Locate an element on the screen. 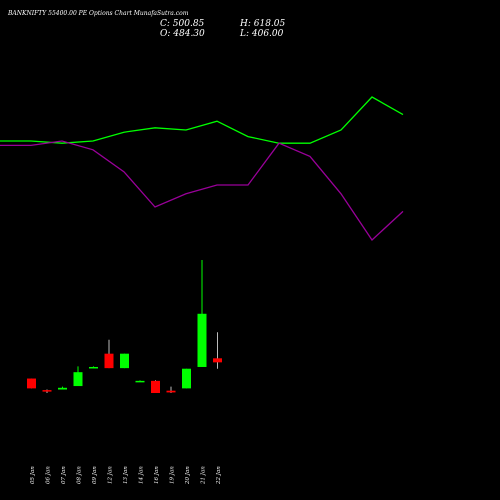 This screenshot has width=500, height=500. candle-12-jan is located at coordinates (109, 354).